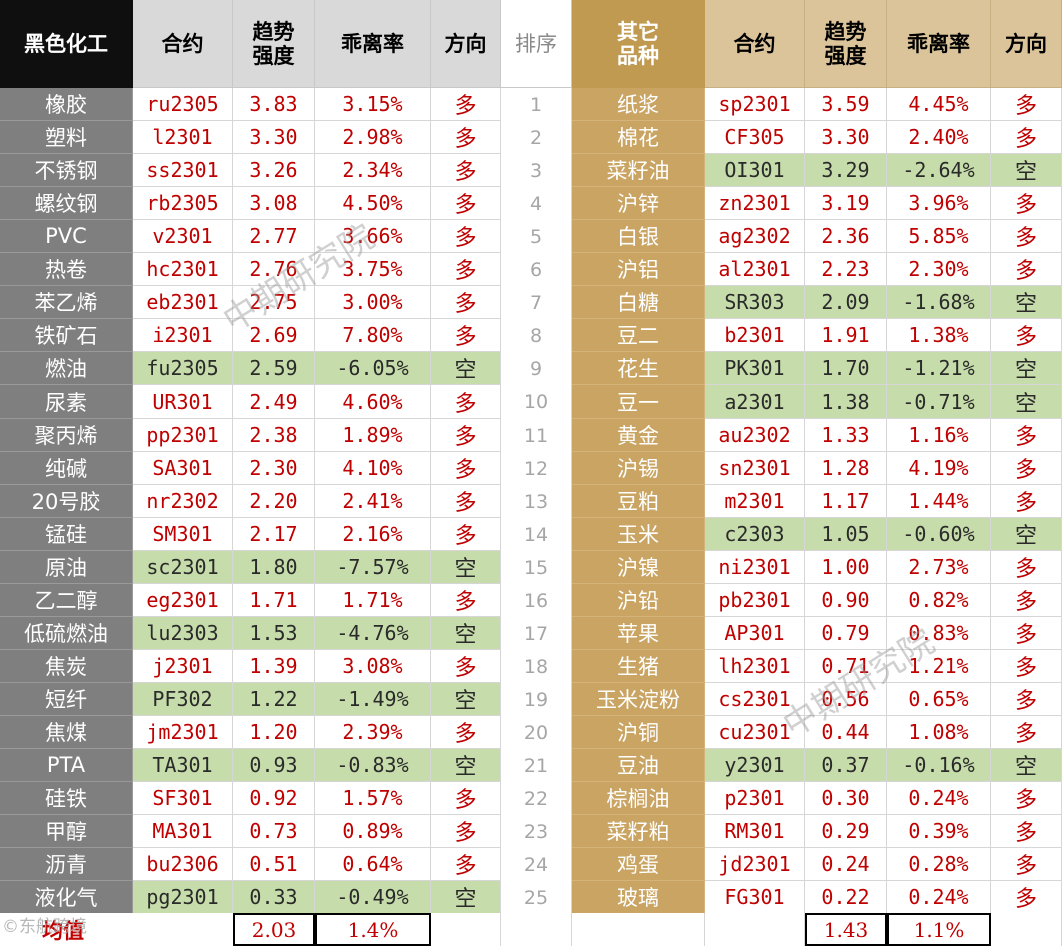  What do you see at coordinates (755, 335) in the screenshot?
I see `right-contract: b2301` at bounding box center [755, 335].